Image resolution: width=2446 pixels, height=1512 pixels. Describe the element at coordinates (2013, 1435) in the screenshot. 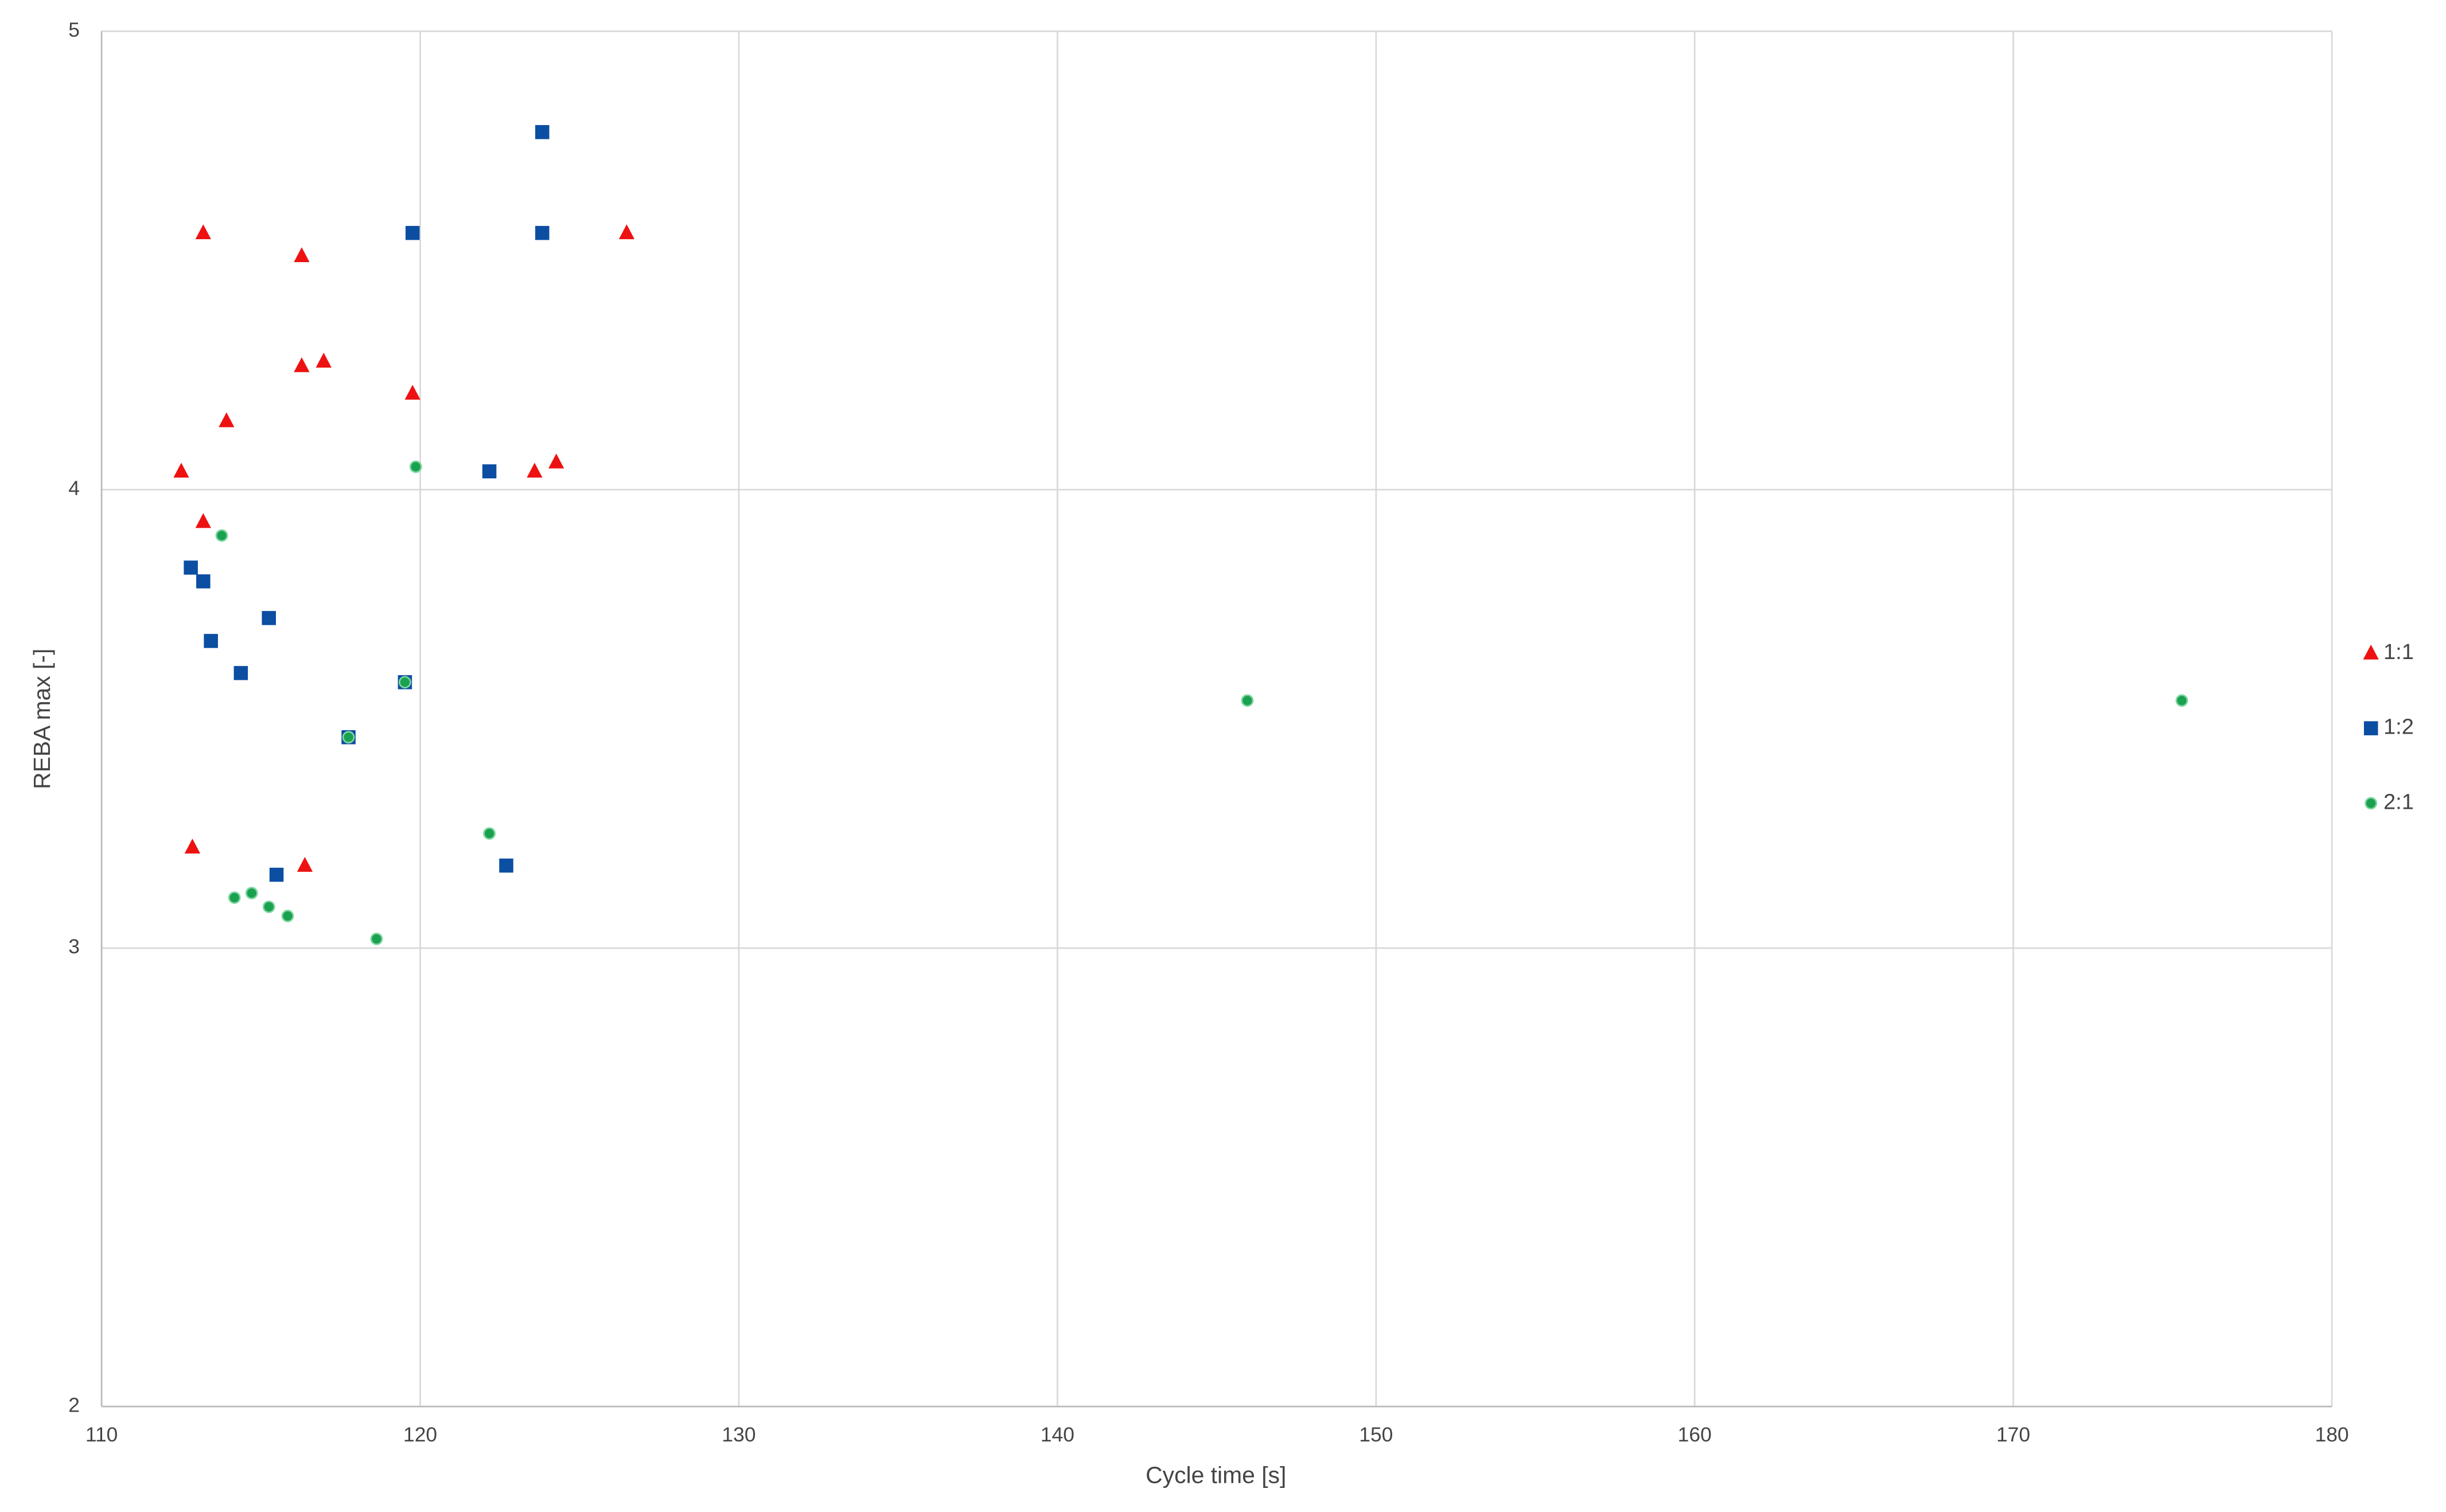

I see `x-tick-label: 170` at that location.